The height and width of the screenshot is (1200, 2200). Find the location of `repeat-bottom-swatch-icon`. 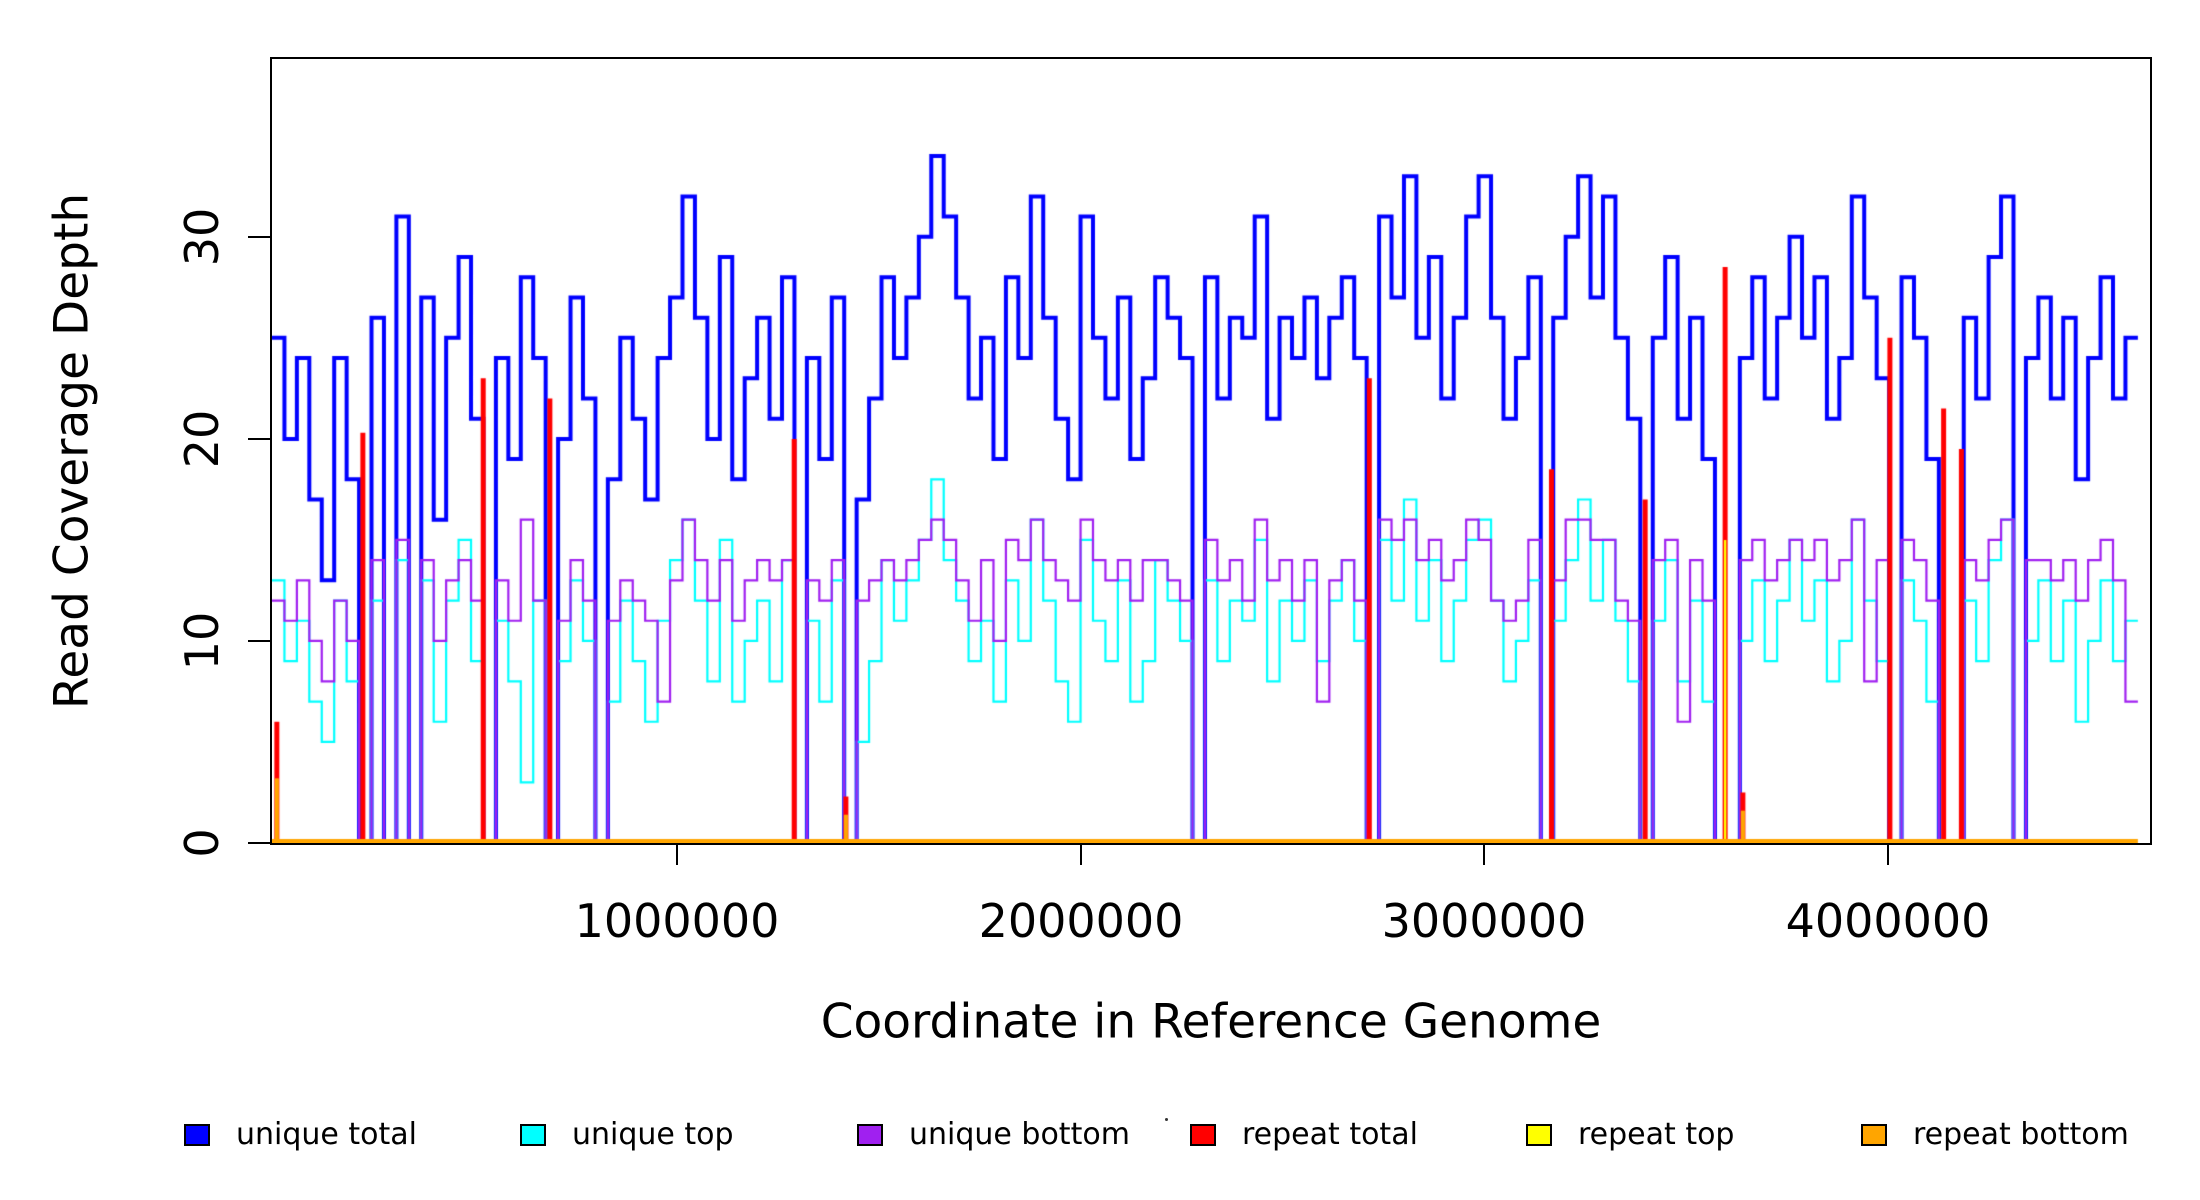

repeat-bottom-swatch-icon is located at coordinates (1874, 1135).